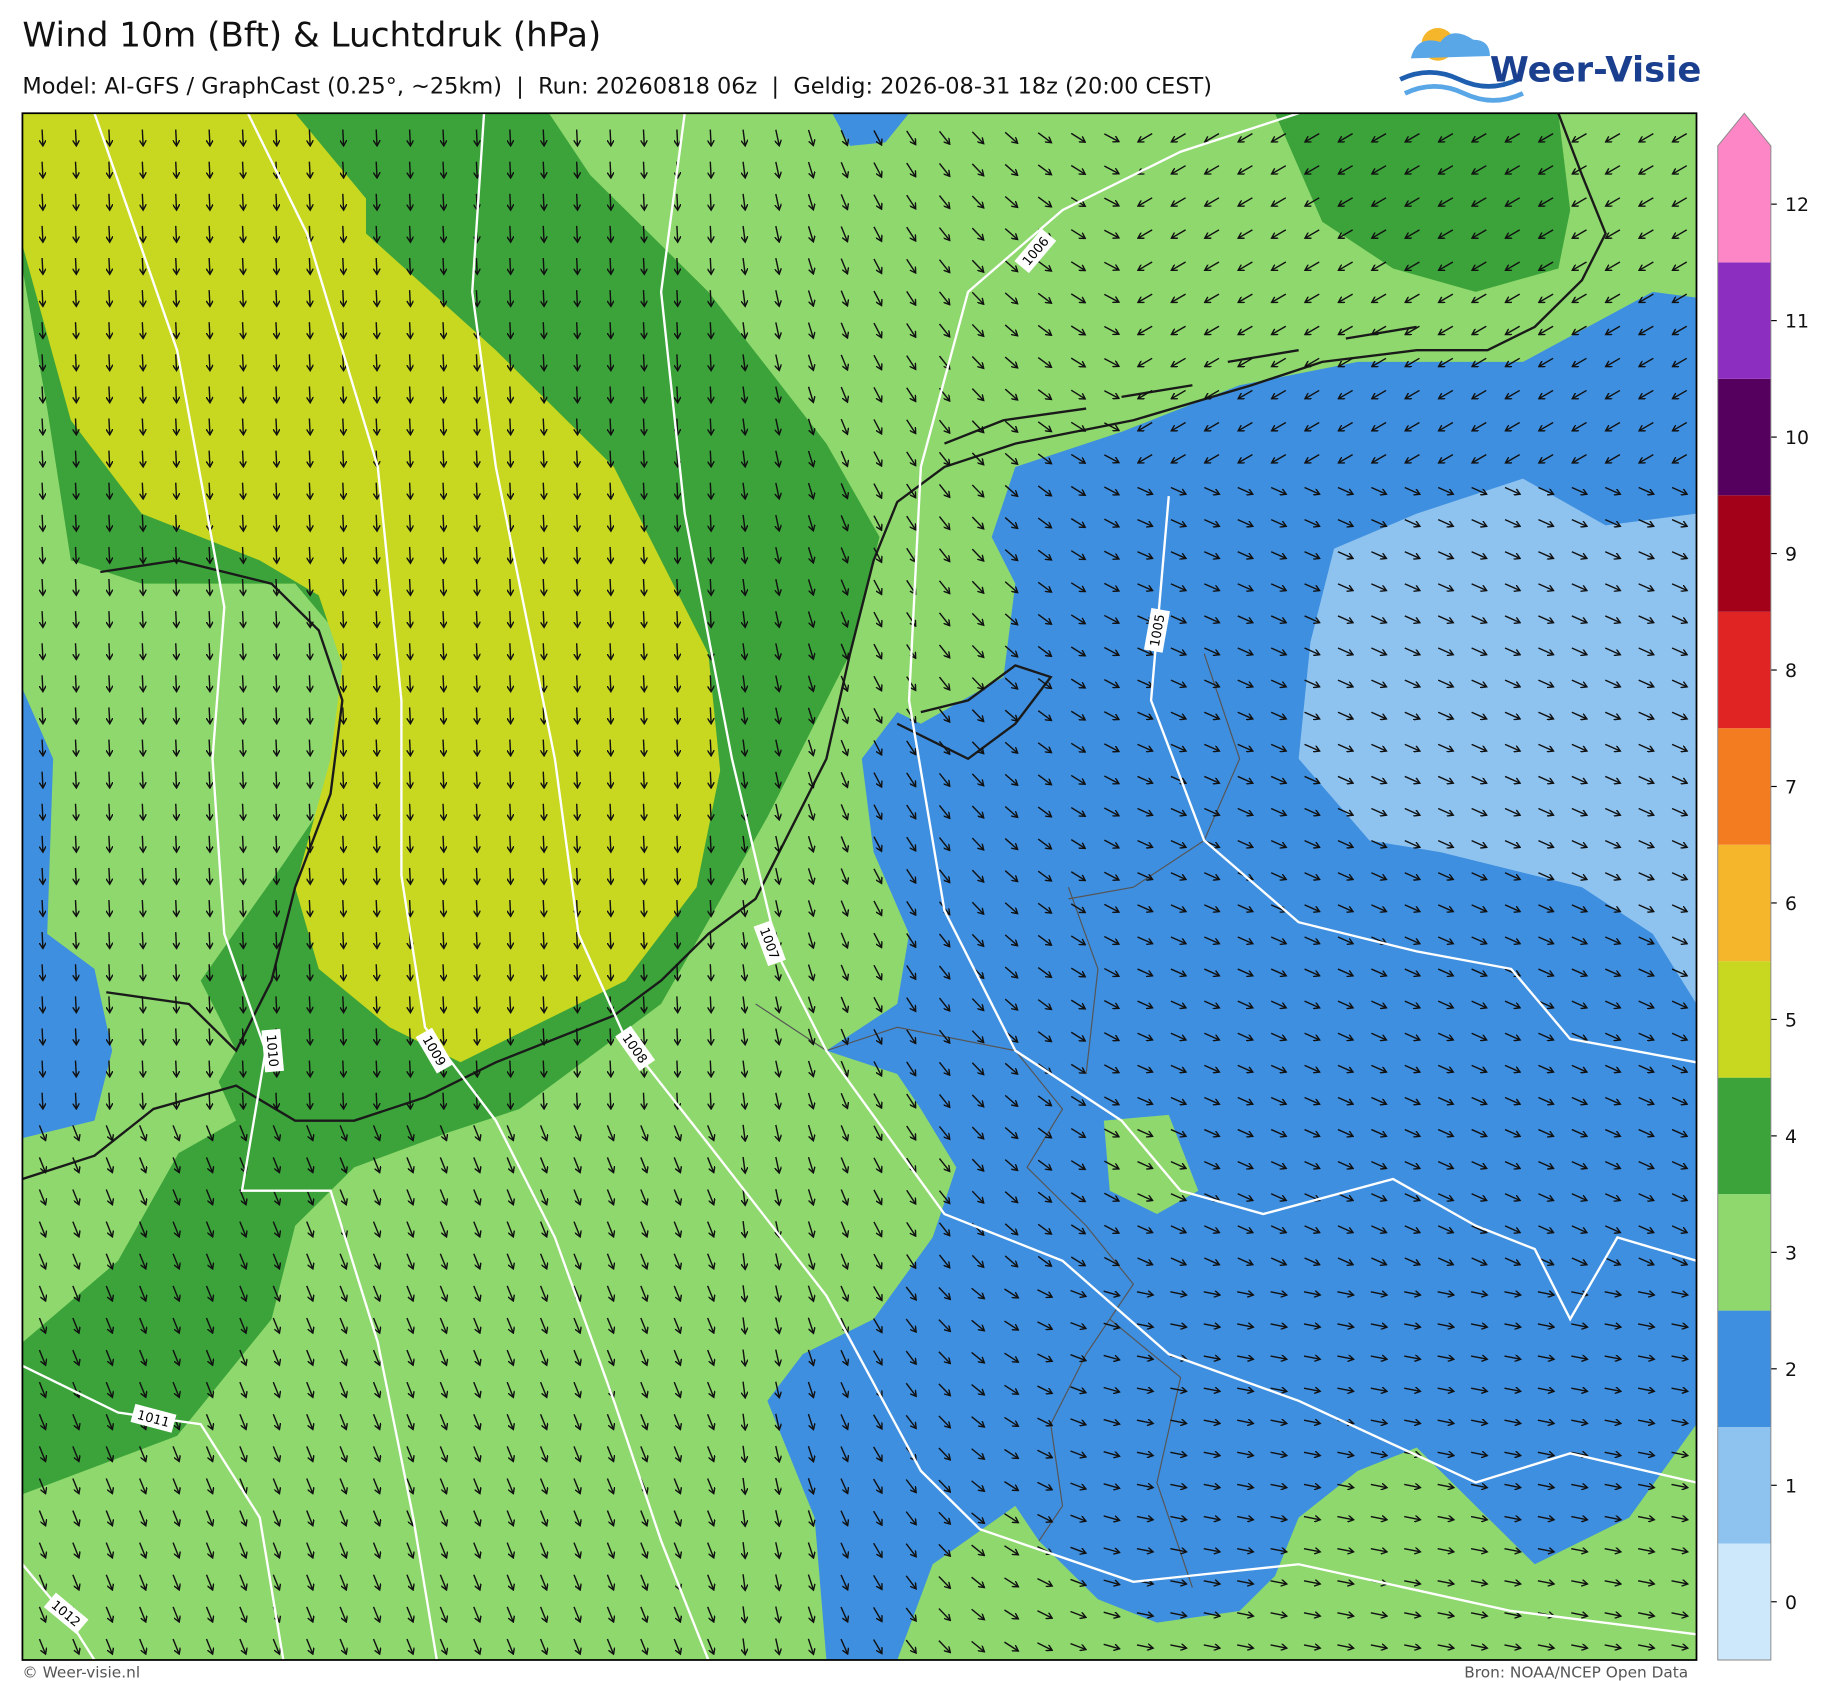 The image size is (1824, 1681). Describe the element at coordinates (1576, 1672) in the screenshot. I see `footer-right: Bron: NOAA/NCEP Open Data` at that location.